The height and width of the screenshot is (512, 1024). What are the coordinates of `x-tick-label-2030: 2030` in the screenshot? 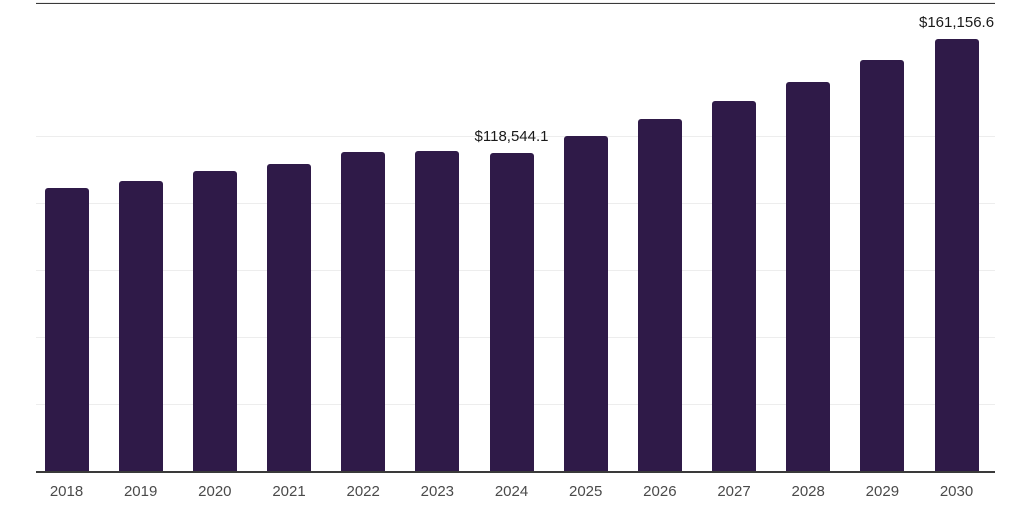 It's located at (956, 491).